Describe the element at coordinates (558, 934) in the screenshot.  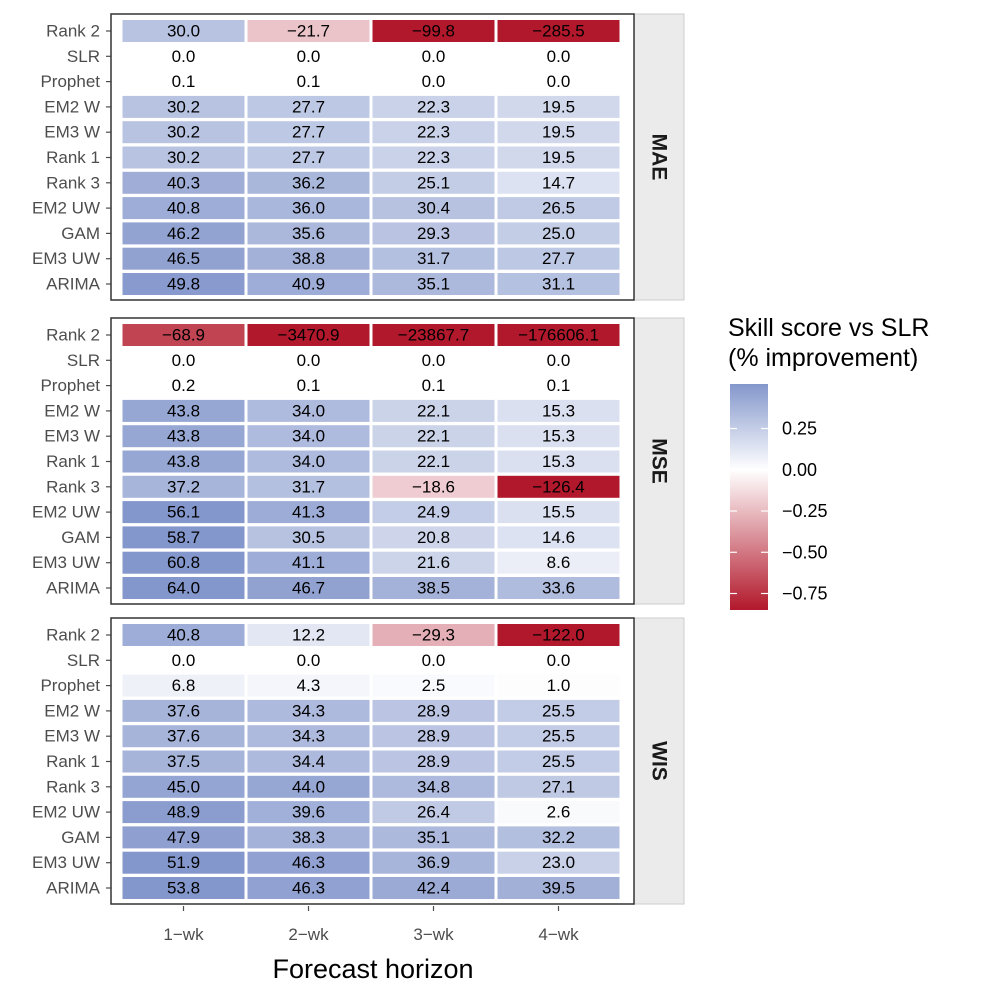
I see `x-tick-label: 4−wk` at that location.